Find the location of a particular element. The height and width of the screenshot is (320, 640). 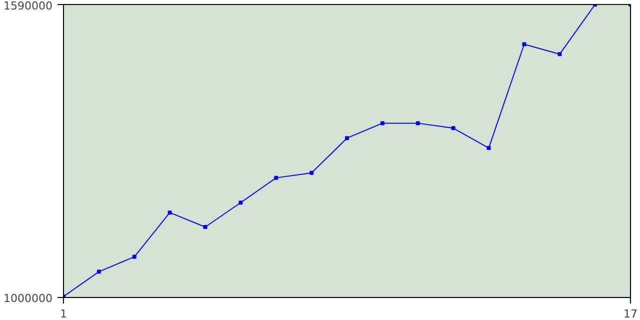

y-tick-label: 1000000 is located at coordinates (28, 298).